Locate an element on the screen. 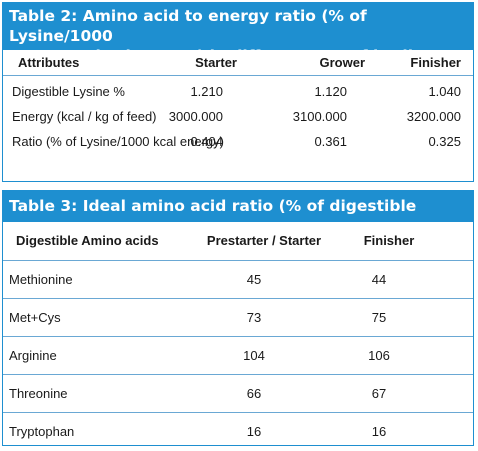  row-attribute: Ratio (% of Lysine/1000 kcal energy) is located at coordinates (118, 141).